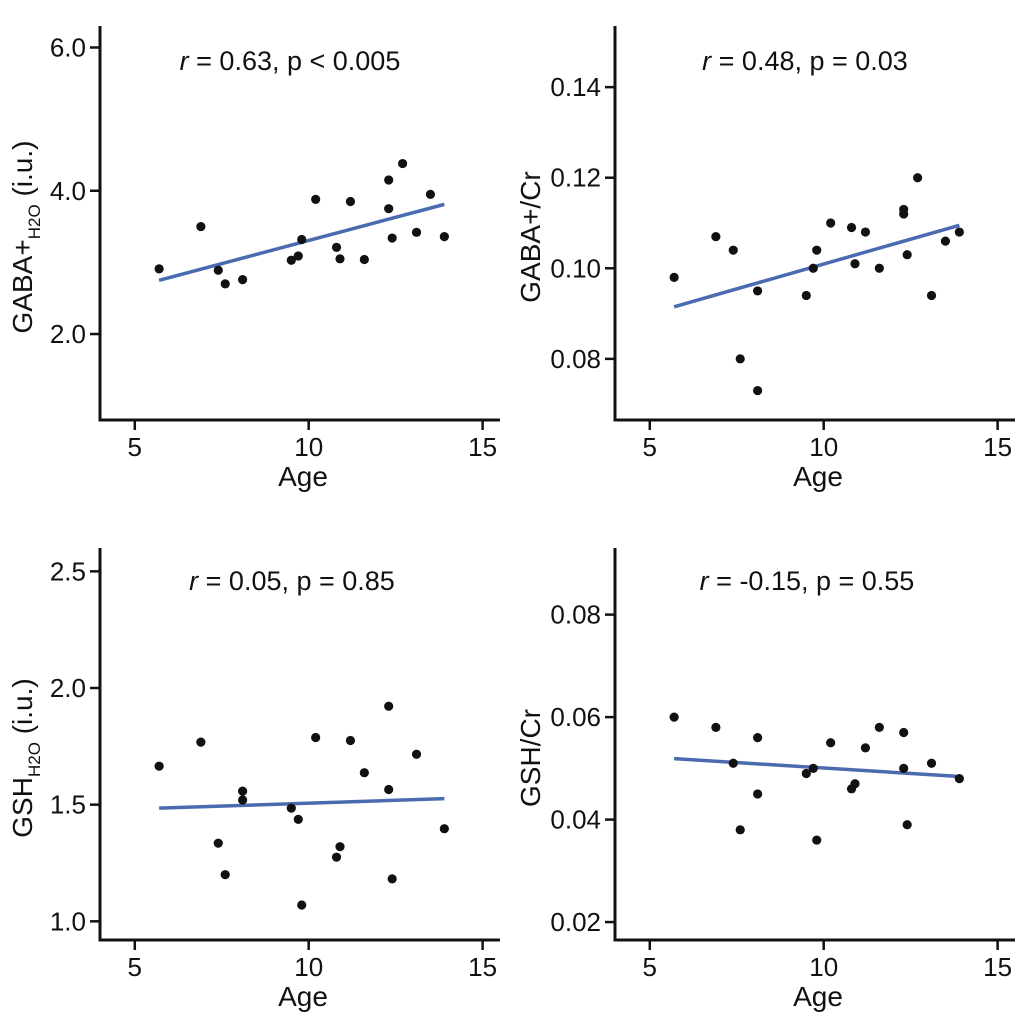 This screenshot has height=1019, width=1025. Describe the element at coordinates (34, 221) in the screenshot. I see `y-axis-title-subscript: H2O` at that location.